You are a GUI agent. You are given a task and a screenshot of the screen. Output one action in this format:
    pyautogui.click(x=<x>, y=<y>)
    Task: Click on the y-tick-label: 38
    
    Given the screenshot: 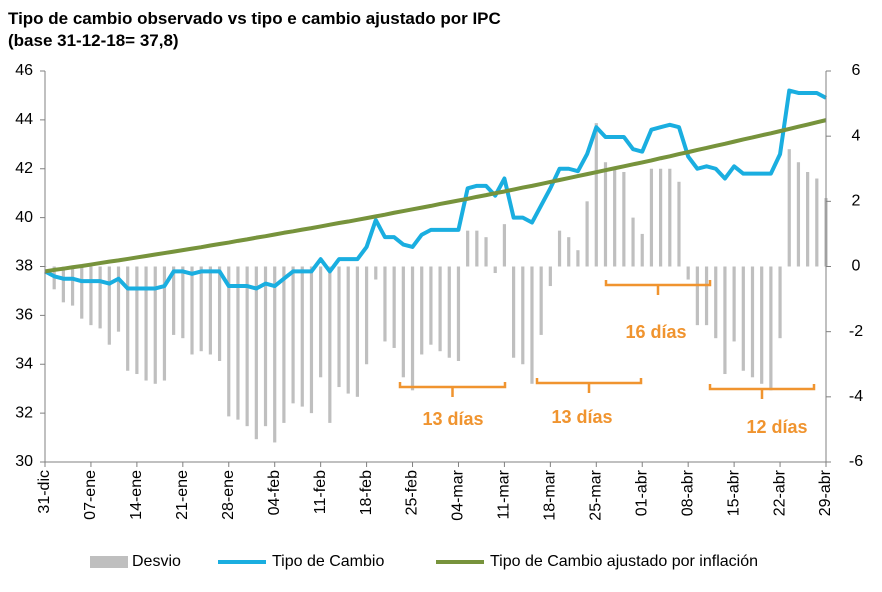 What is the action you would take?
    pyautogui.click(x=24, y=266)
    